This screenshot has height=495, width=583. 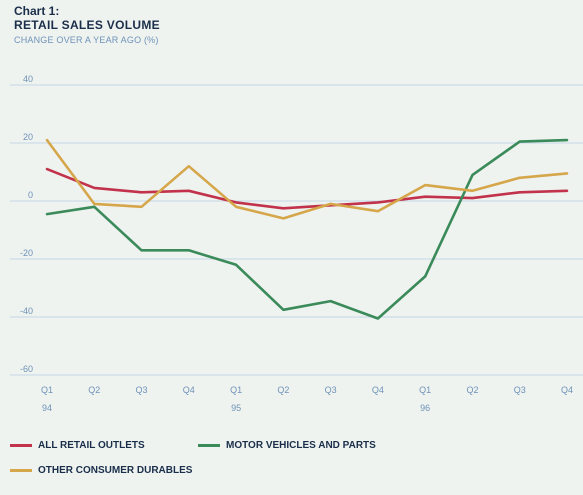 What do you see at coordinates (21, 470) in the screenshot?
I see `legend-swatch-other-consumer-durables` at bounding box center [21, 470].